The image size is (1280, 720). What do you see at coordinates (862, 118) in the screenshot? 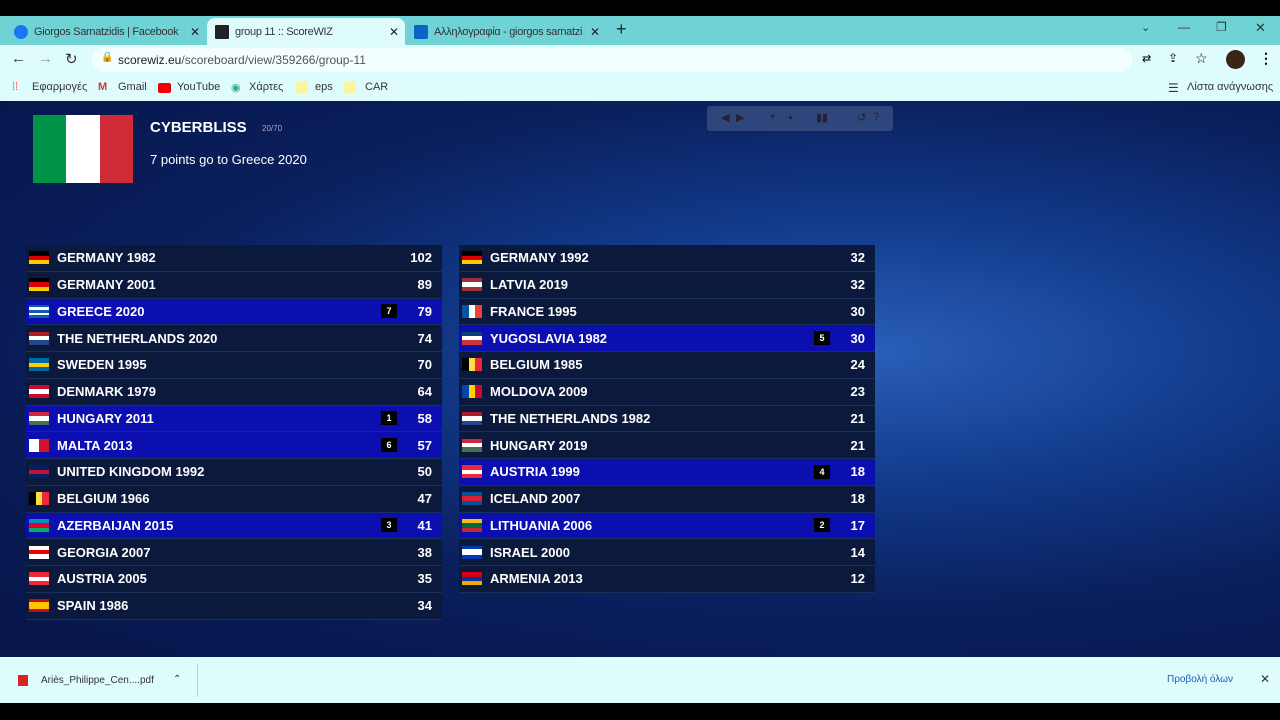
I see `restart-icon: ↺` at bounding box center [862, 118].